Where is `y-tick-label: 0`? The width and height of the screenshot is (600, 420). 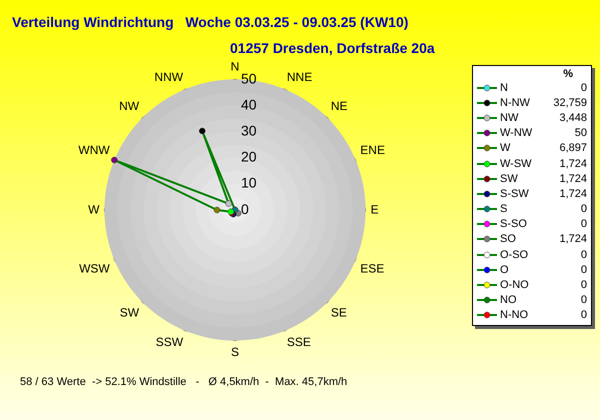
y-tick-label: 0 is located at coordinates (245, 208).